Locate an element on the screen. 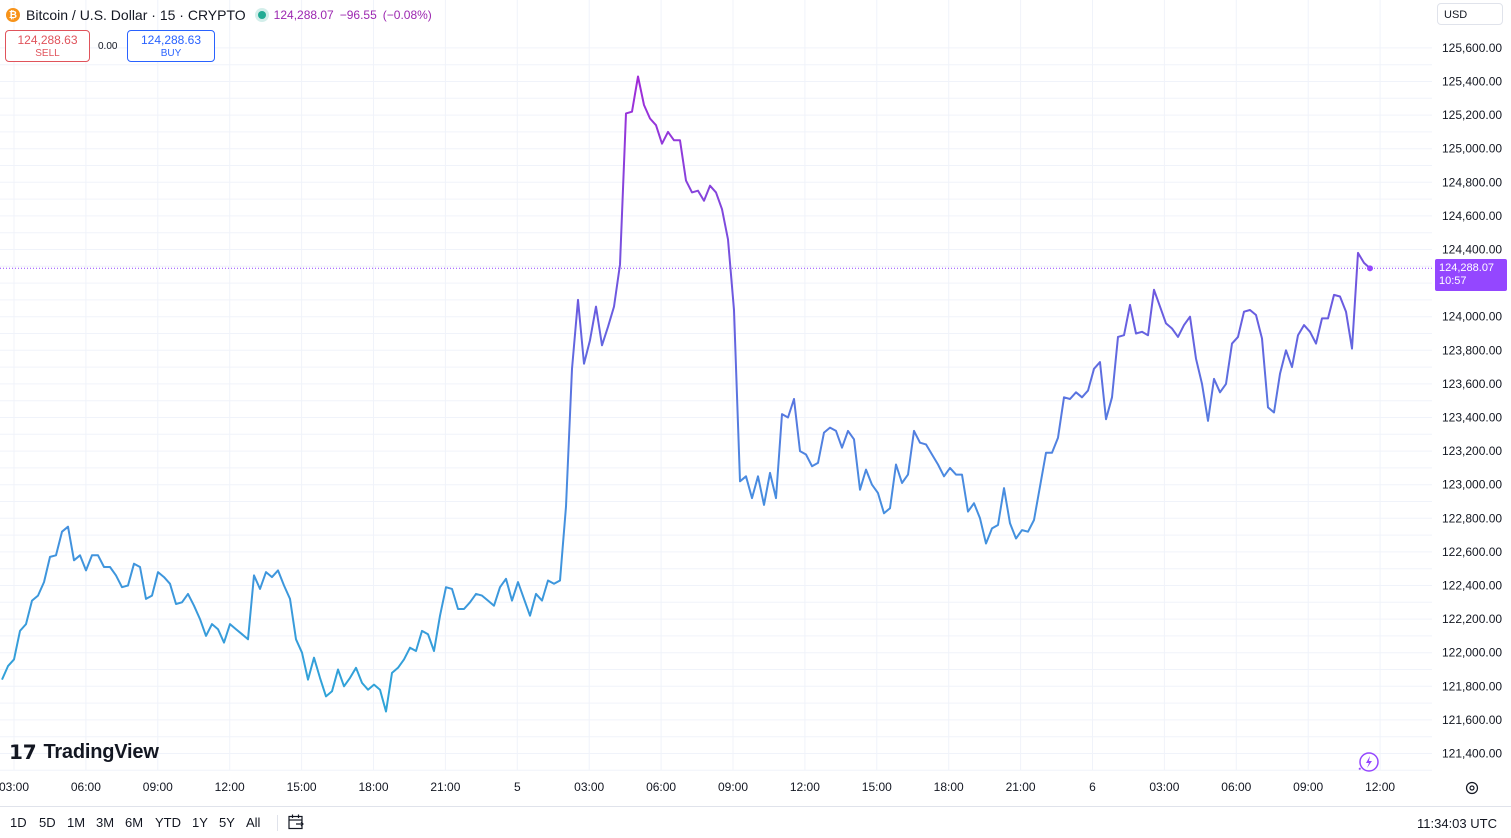 The height and width of the screenshot is (838, 1511). header-price: 124,288.07 is located at coordinates (303, 15).